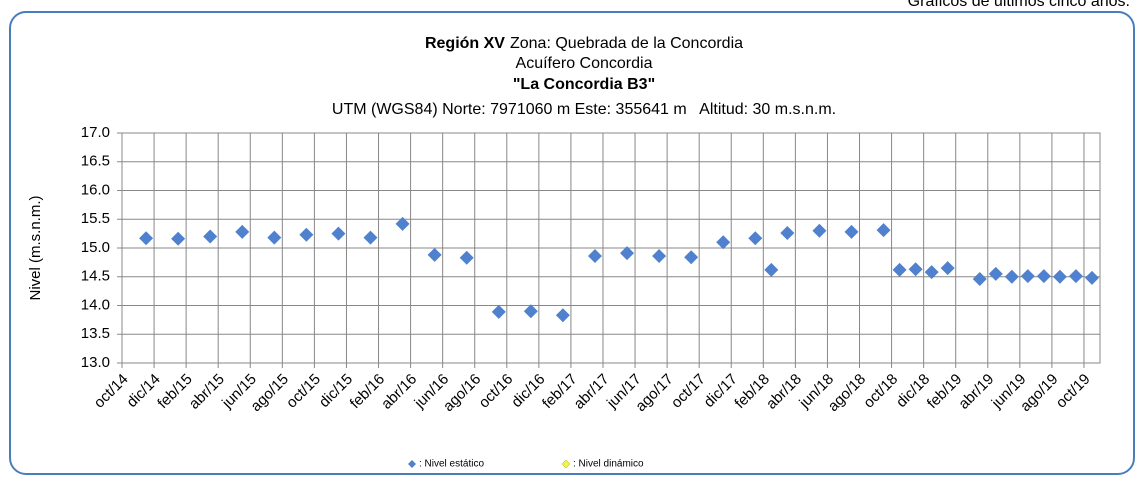 The height and width of the screenshot is (477, 1142). What do you see at coordinates (584, 63) in the screenshot?
I see `title-line: Acuífero Concordia` at bounding box center [584, 63].